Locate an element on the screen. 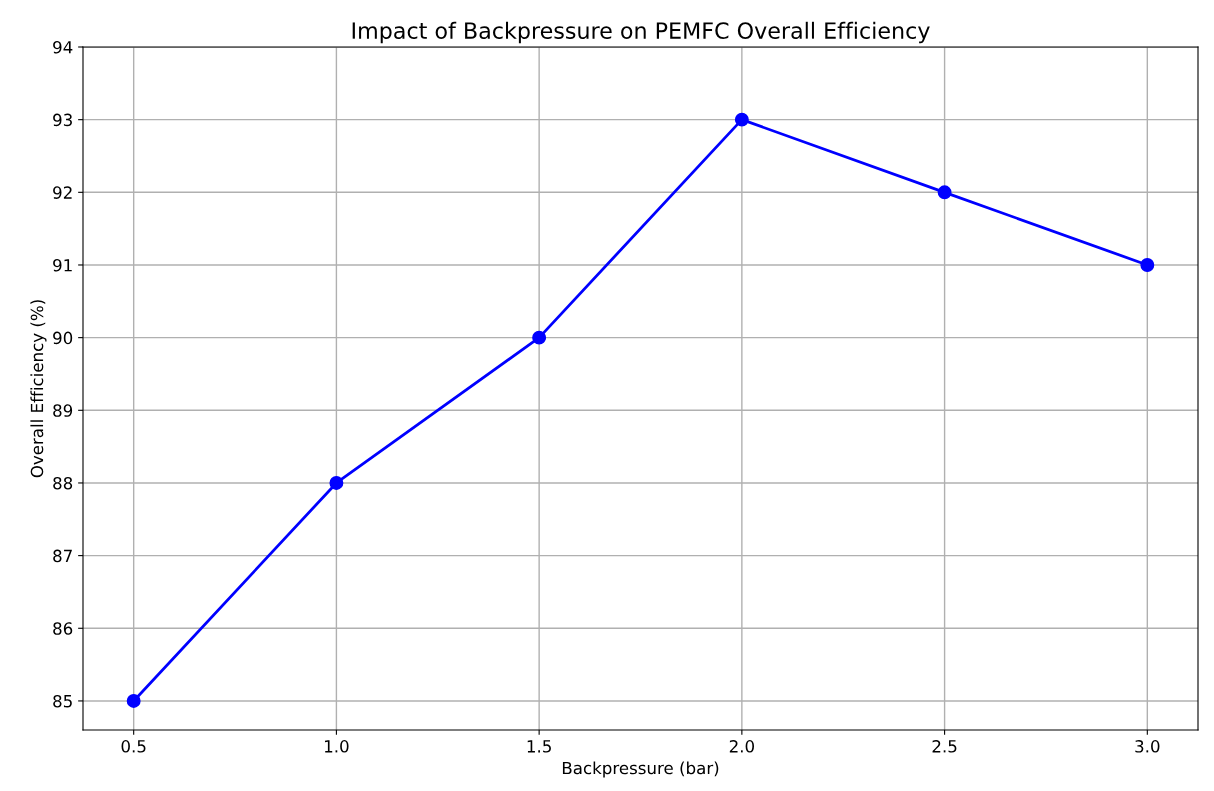  x-tick-label: 2.0 is located at coordinates (742, 746).